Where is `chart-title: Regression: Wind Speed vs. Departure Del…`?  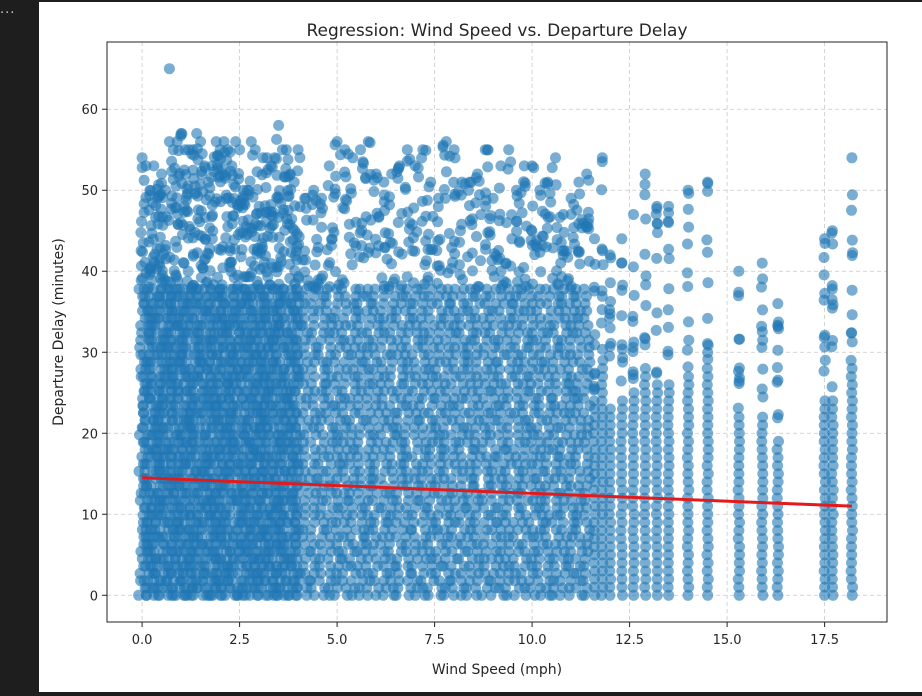 chart-title: Regression: Wind Speed vs. Departure Del… is located at coordinates (496, 31).